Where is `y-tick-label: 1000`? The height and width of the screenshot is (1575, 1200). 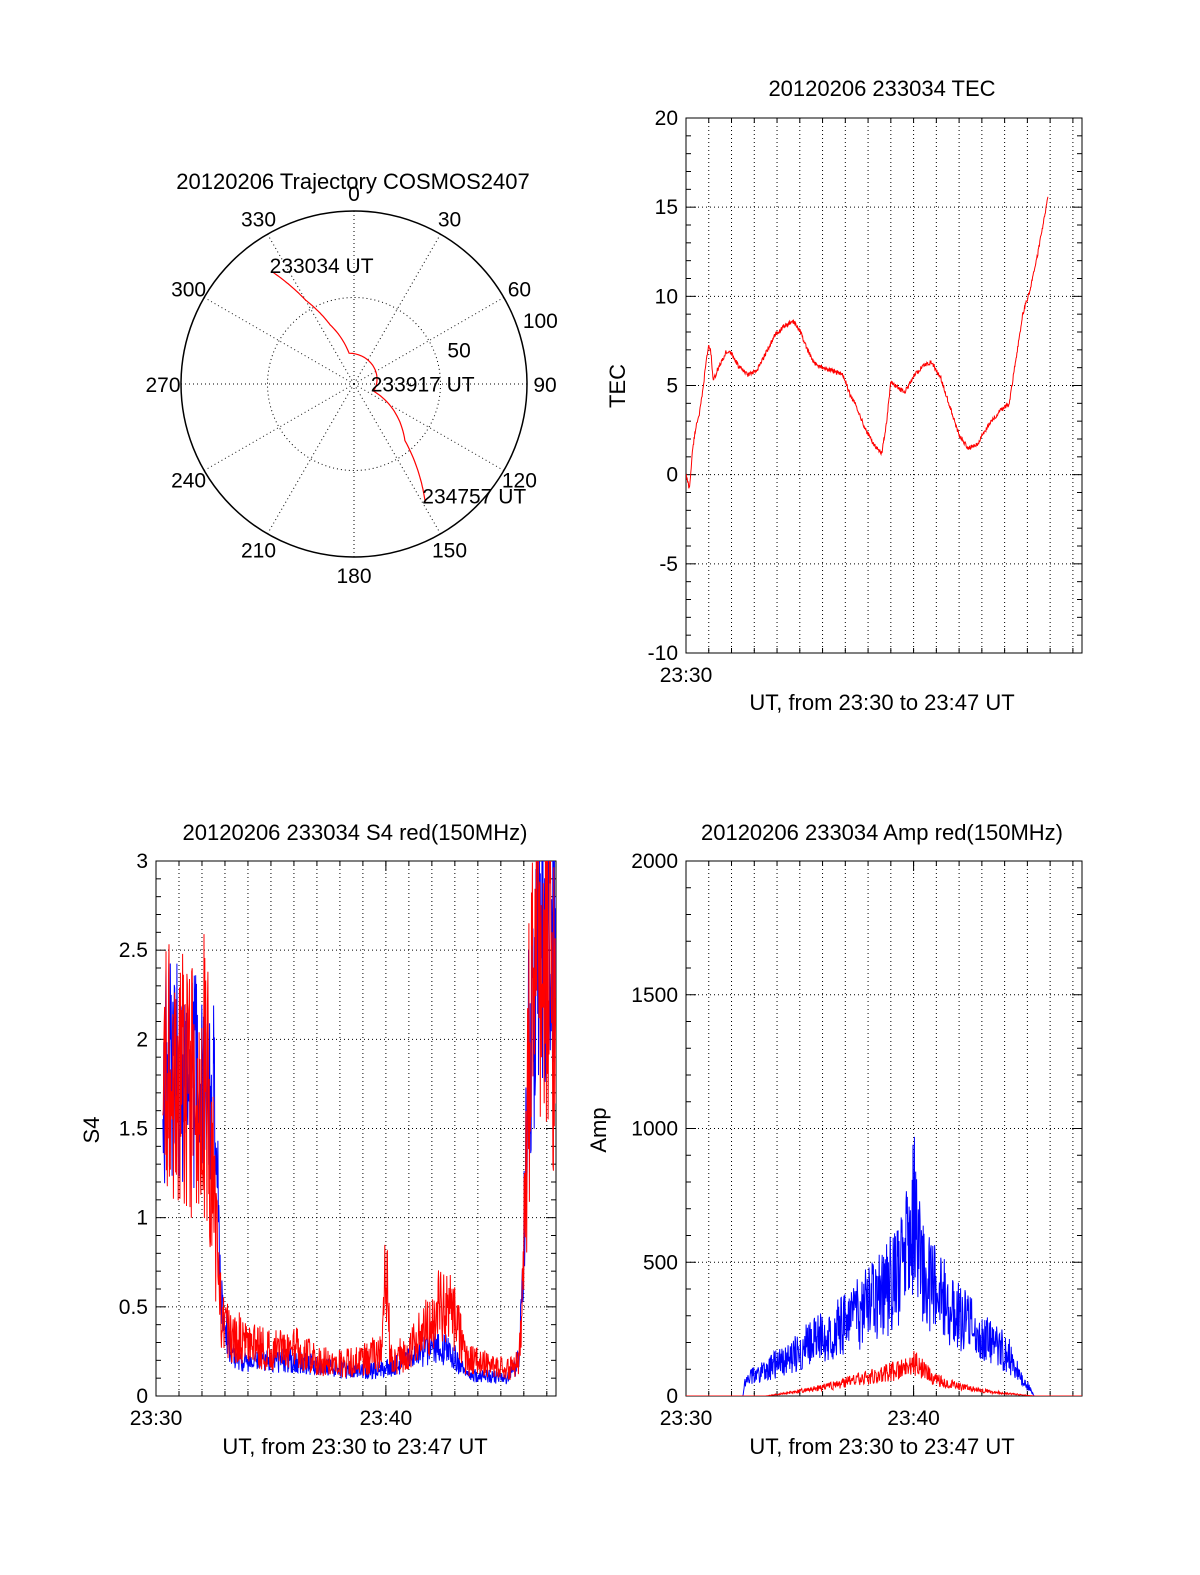 y-tick-label: 1000 is located at coordinates (654, 1129).